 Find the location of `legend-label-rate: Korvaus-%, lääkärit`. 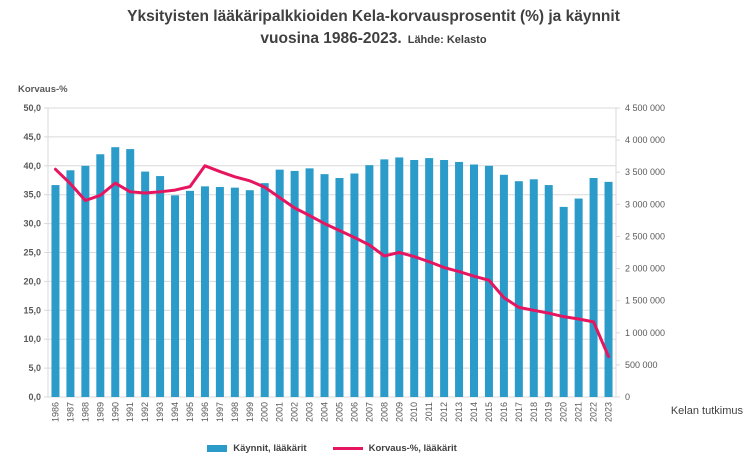

legend-label-rate: Korvaus-%, lääkärit is located at coordinates (412, 448).